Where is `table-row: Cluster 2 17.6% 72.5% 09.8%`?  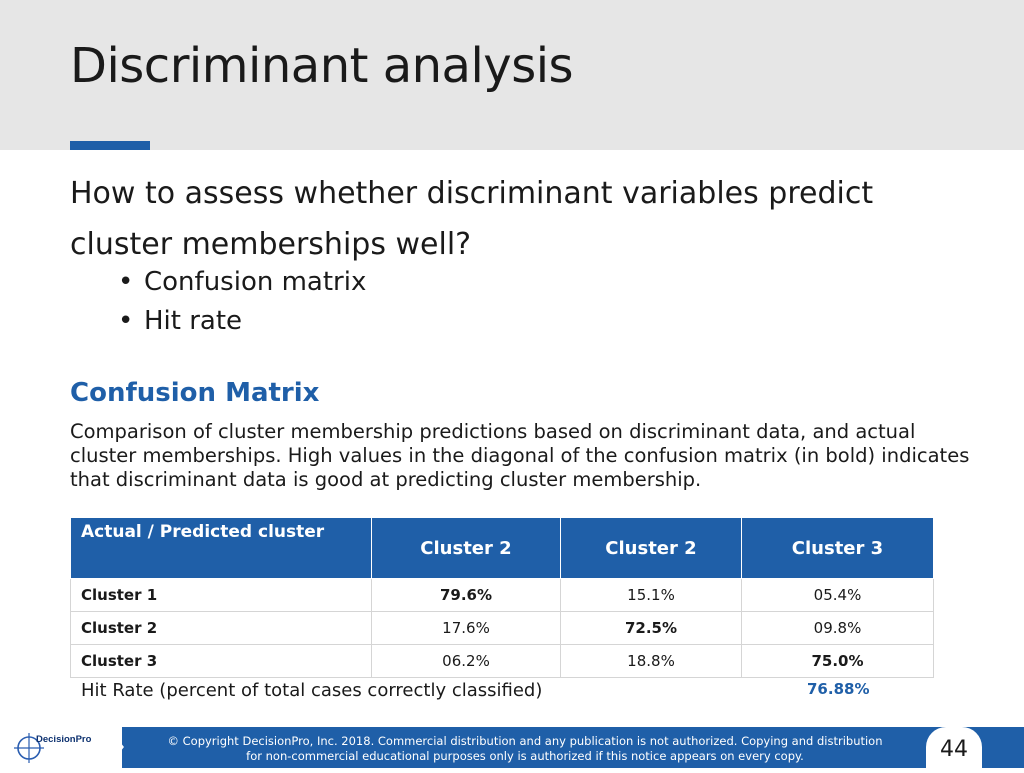 table-row: Cluster 2 17.6% 72.5% 09.8% is located at coordinates (502, 628).